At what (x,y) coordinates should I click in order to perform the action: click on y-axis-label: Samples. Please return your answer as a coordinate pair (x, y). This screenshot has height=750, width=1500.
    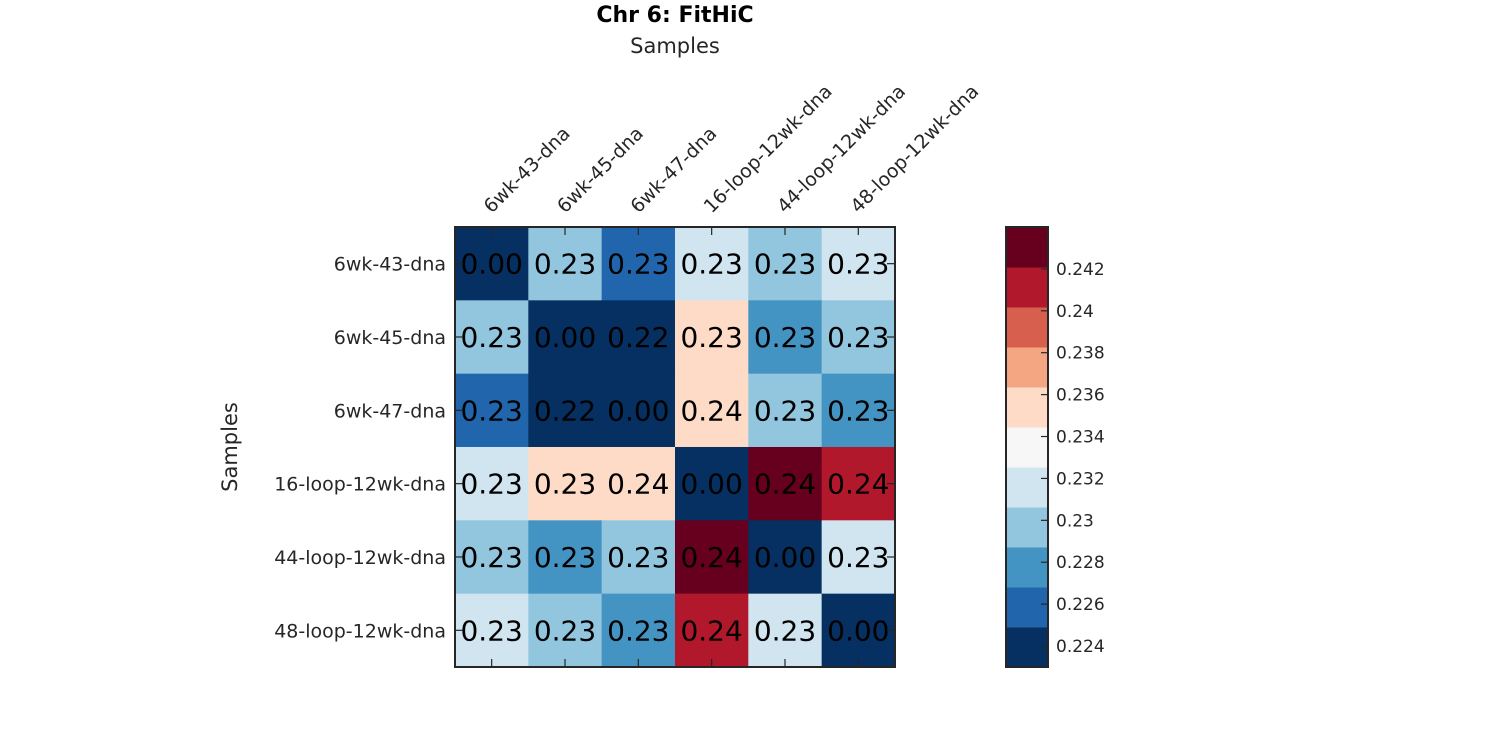
    Looking at the image, I should click on (230, 447).